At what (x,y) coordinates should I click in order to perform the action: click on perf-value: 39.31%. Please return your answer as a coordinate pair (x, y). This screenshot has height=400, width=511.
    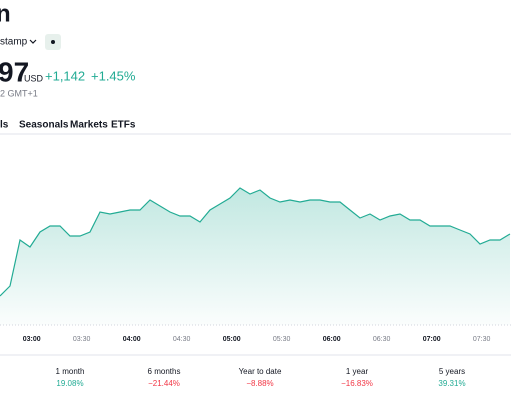
    Looking at the image, I should click on (451, 383).